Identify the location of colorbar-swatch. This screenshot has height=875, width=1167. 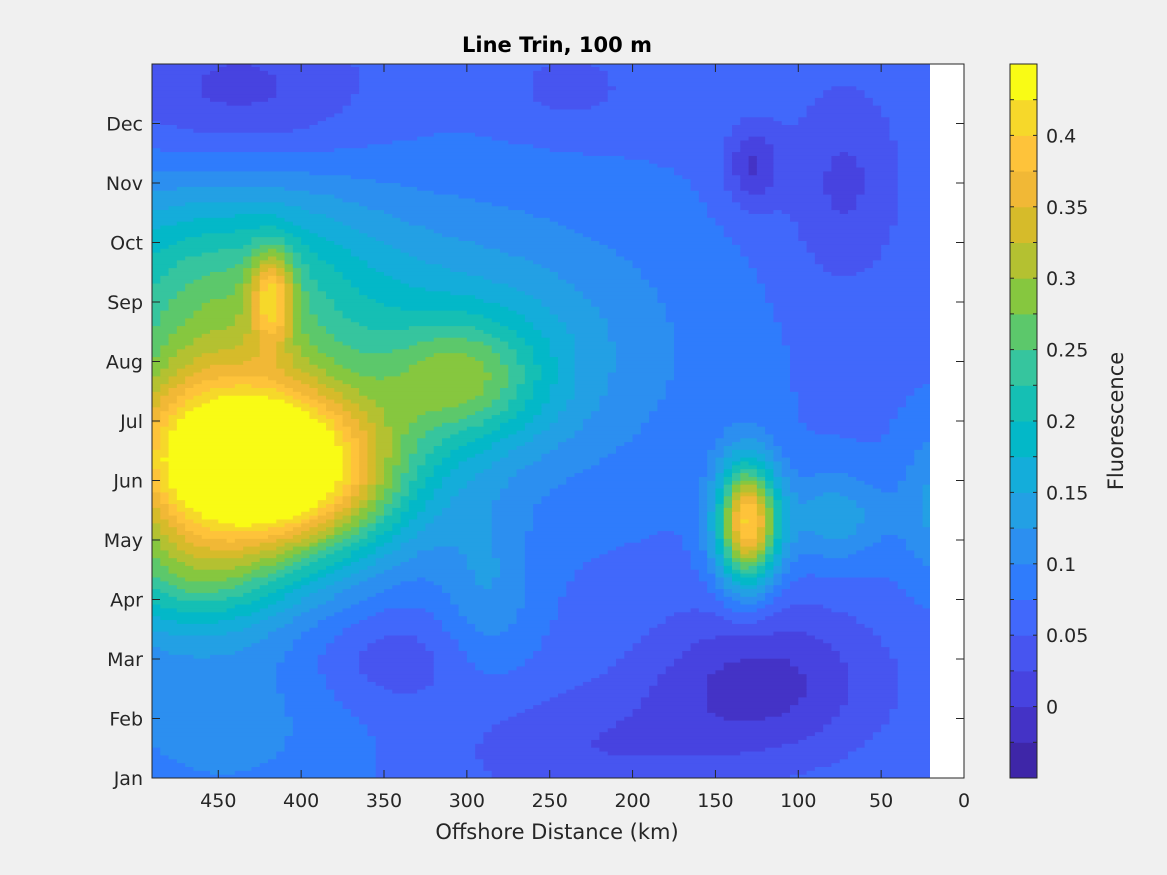
(1023, 367).